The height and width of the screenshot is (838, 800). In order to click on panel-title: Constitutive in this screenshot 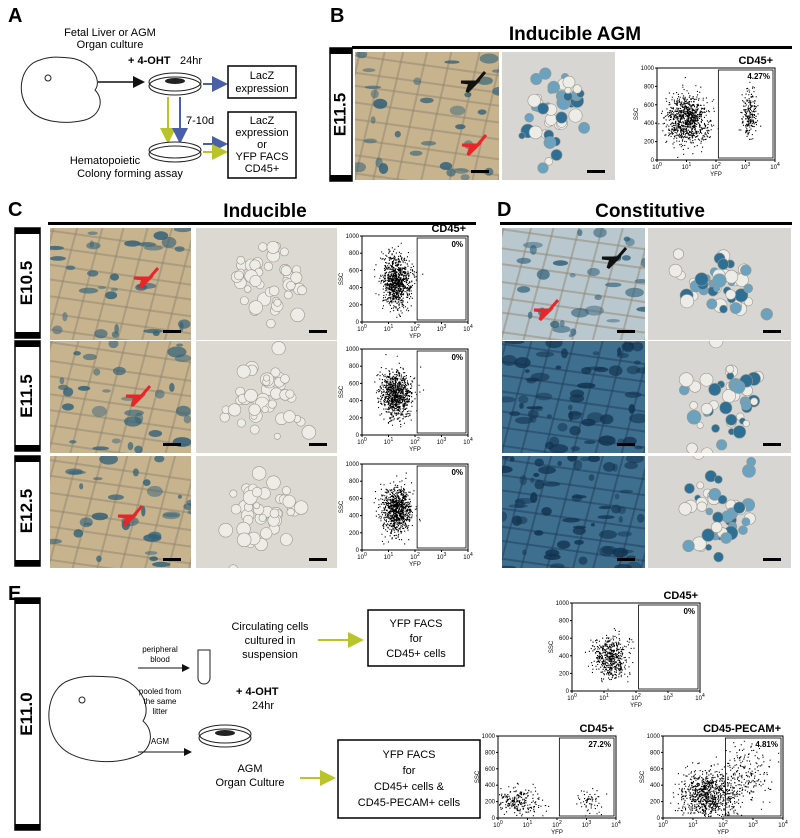, I will do `click(650, 211)`.